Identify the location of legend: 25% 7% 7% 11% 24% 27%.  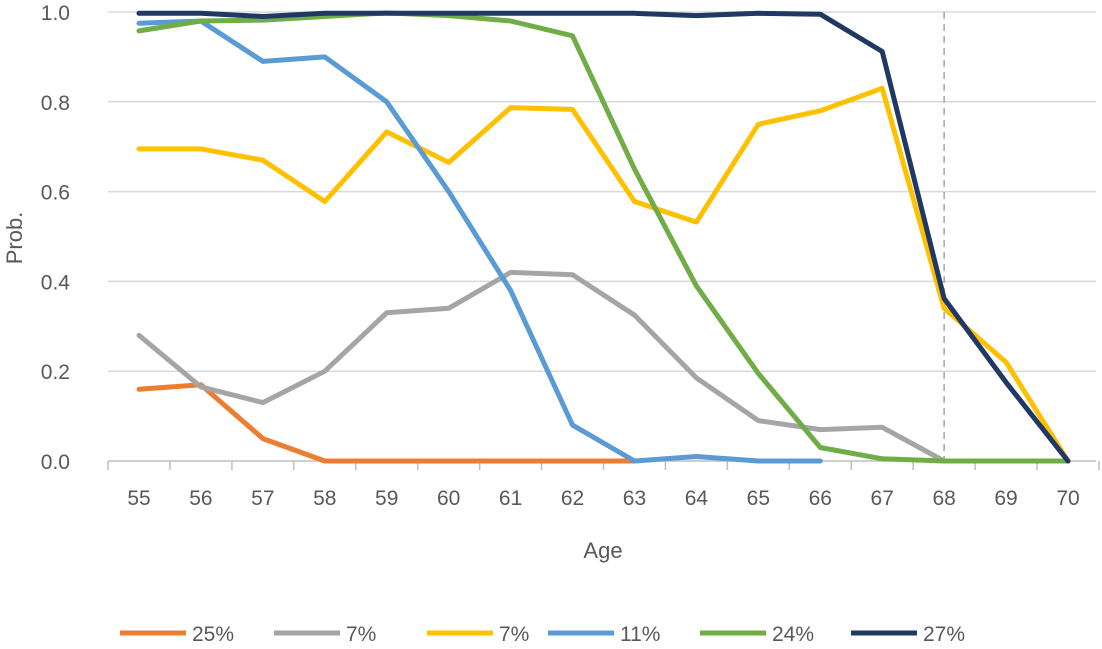
(542, 634).